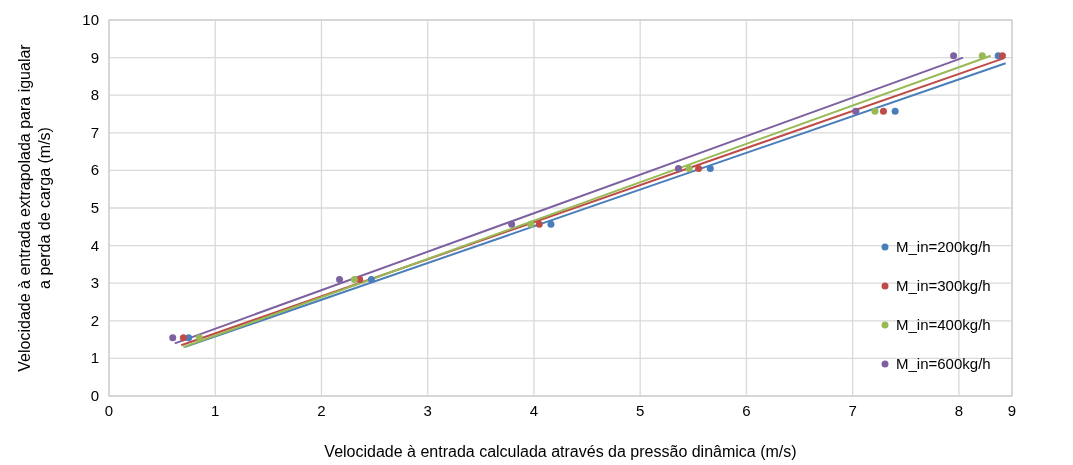 The width and height of the screenshot is (1073, 465). Describe the element at coordinates (943, 363) in the screenshot. I see `legend-label: M_in=600kg/h` at that location.